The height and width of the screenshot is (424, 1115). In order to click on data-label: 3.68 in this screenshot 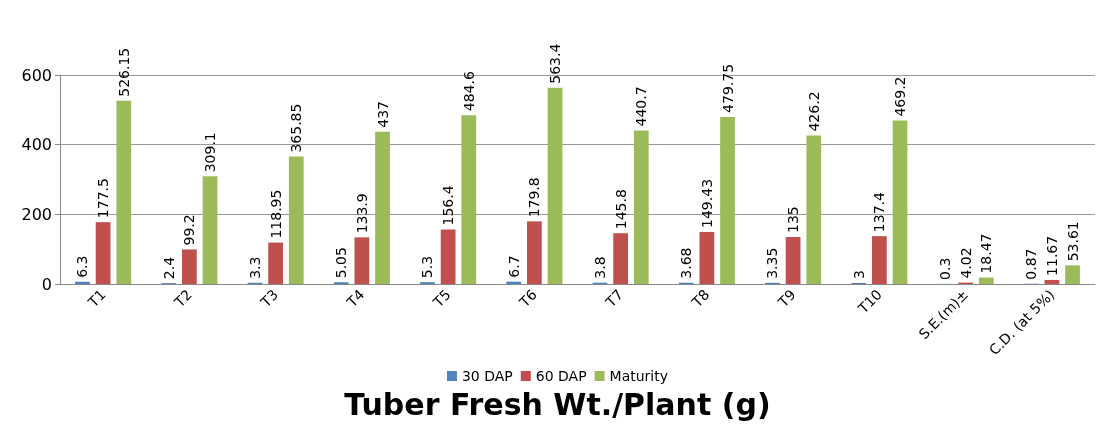, I will do `click(686, 263)`.